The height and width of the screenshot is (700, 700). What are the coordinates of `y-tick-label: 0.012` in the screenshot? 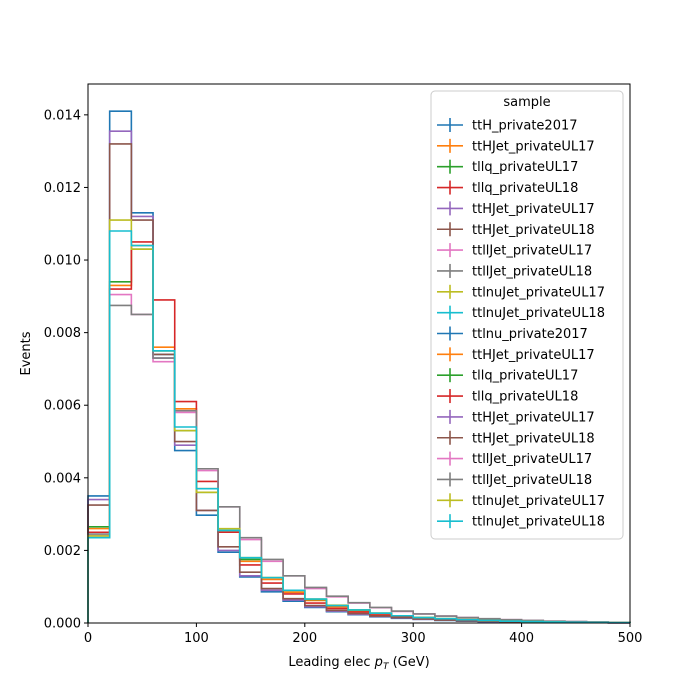 It's located at (62, 188).